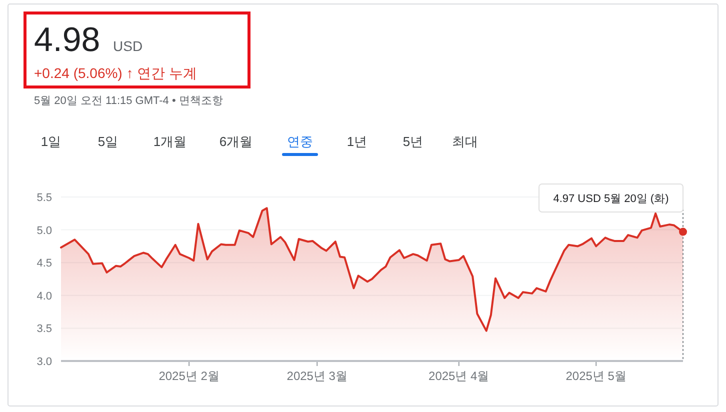 The image size is (726, 412). I want to click on chart-subtitle: +0.24 (5.06%) ↑ 연간 누계, so click(116, 73).